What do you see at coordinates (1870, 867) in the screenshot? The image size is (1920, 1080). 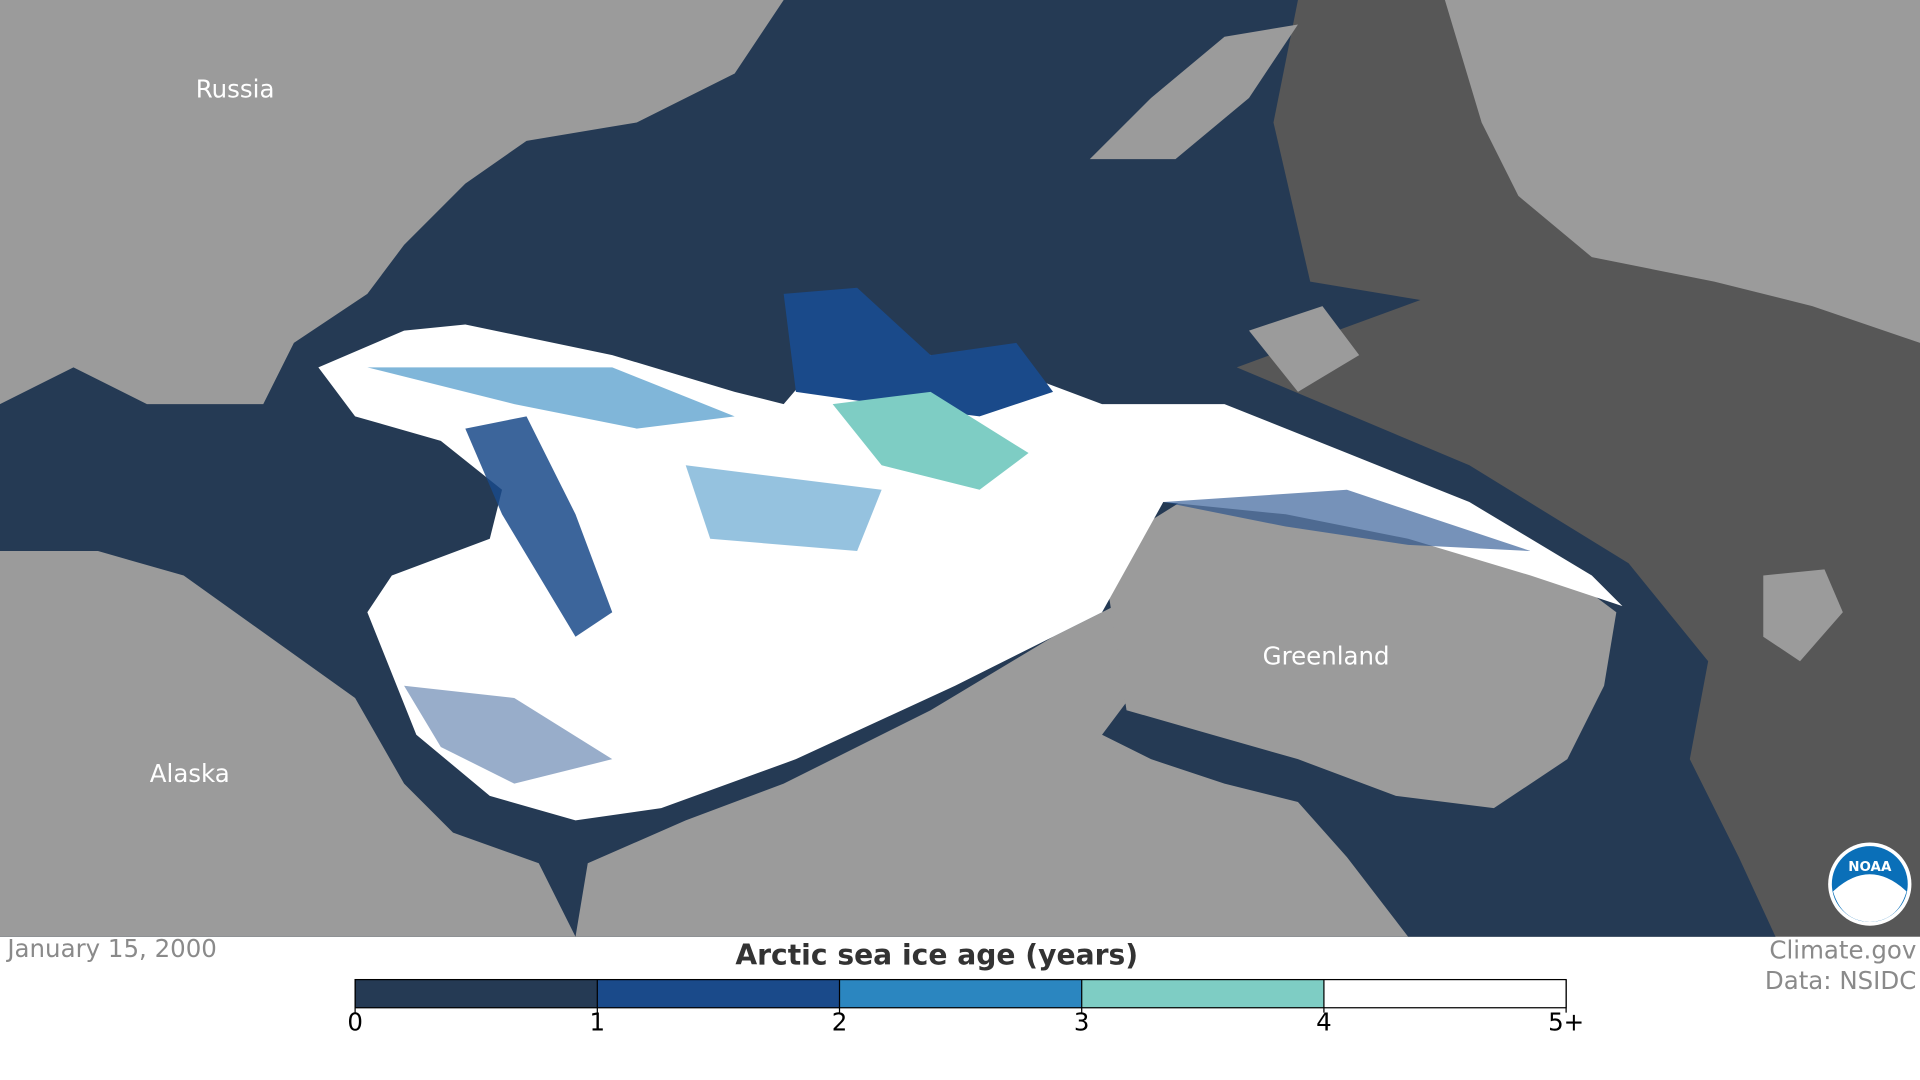 I see `logo-text: NOAA` at bounding box center [1870, 867].